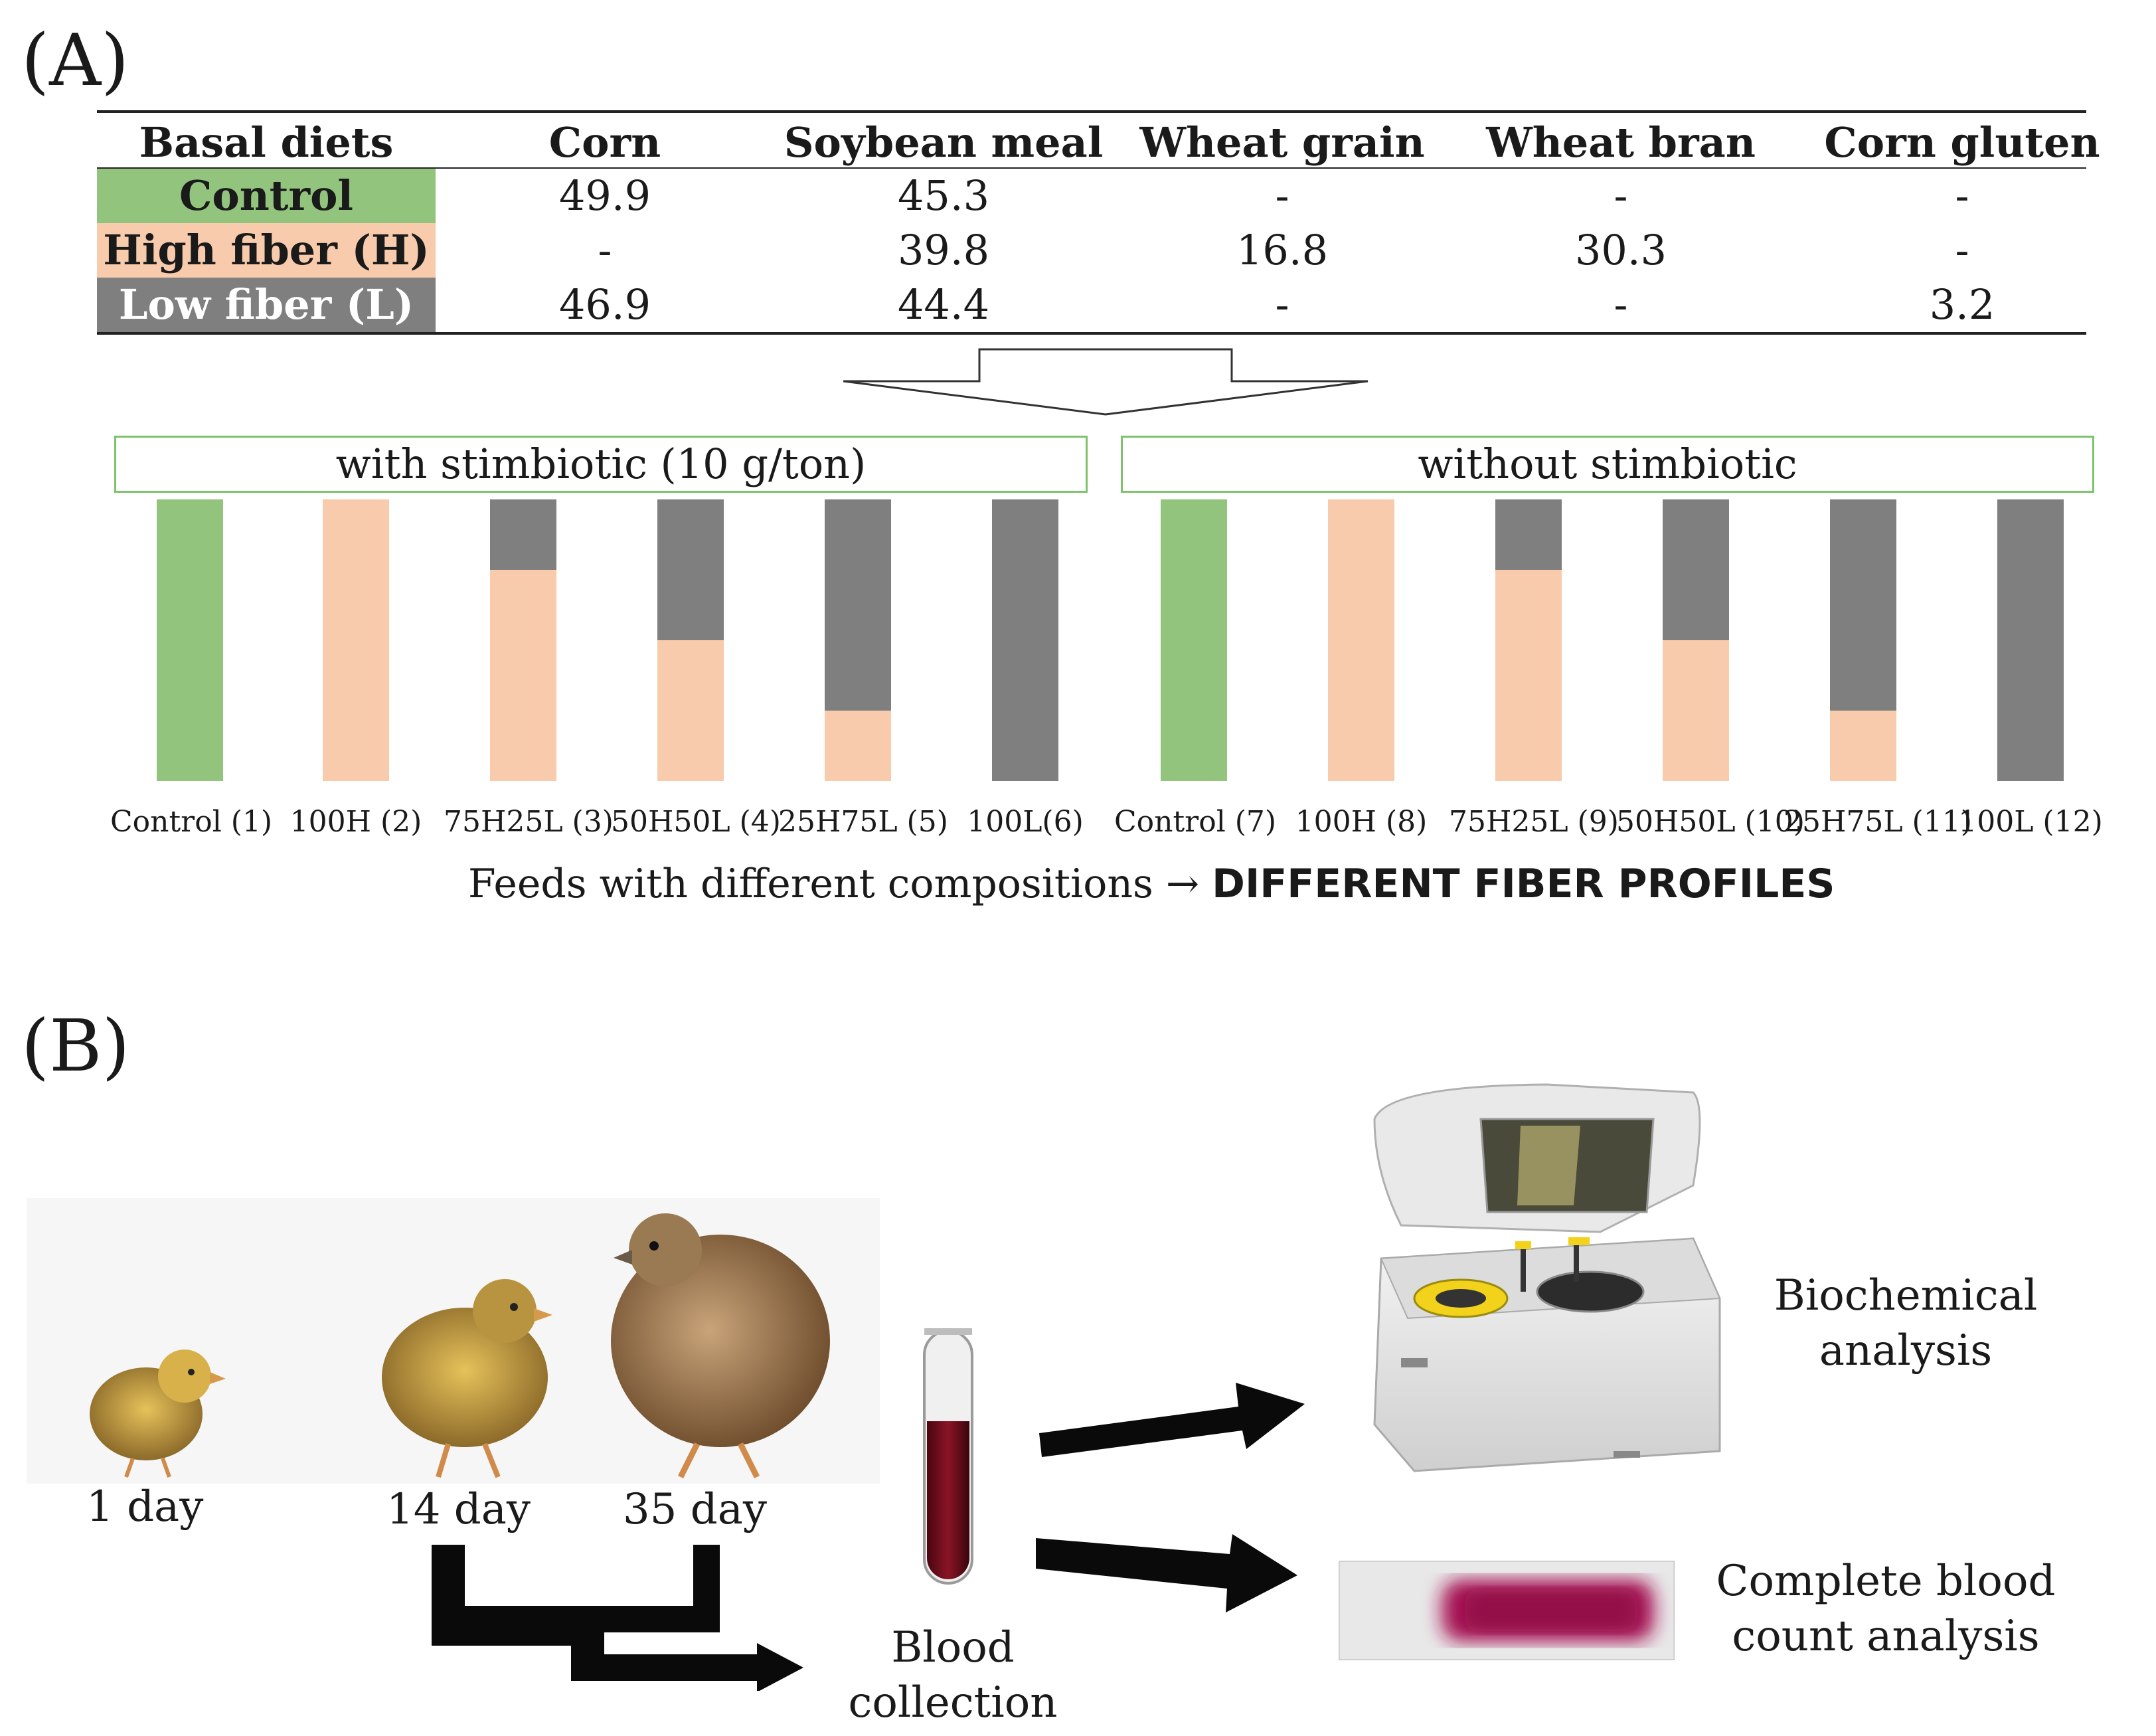 This screenshot has height=1736, width=2156. I want to click on row-label-high-fiber: High fiber (H), so click(266, 251).